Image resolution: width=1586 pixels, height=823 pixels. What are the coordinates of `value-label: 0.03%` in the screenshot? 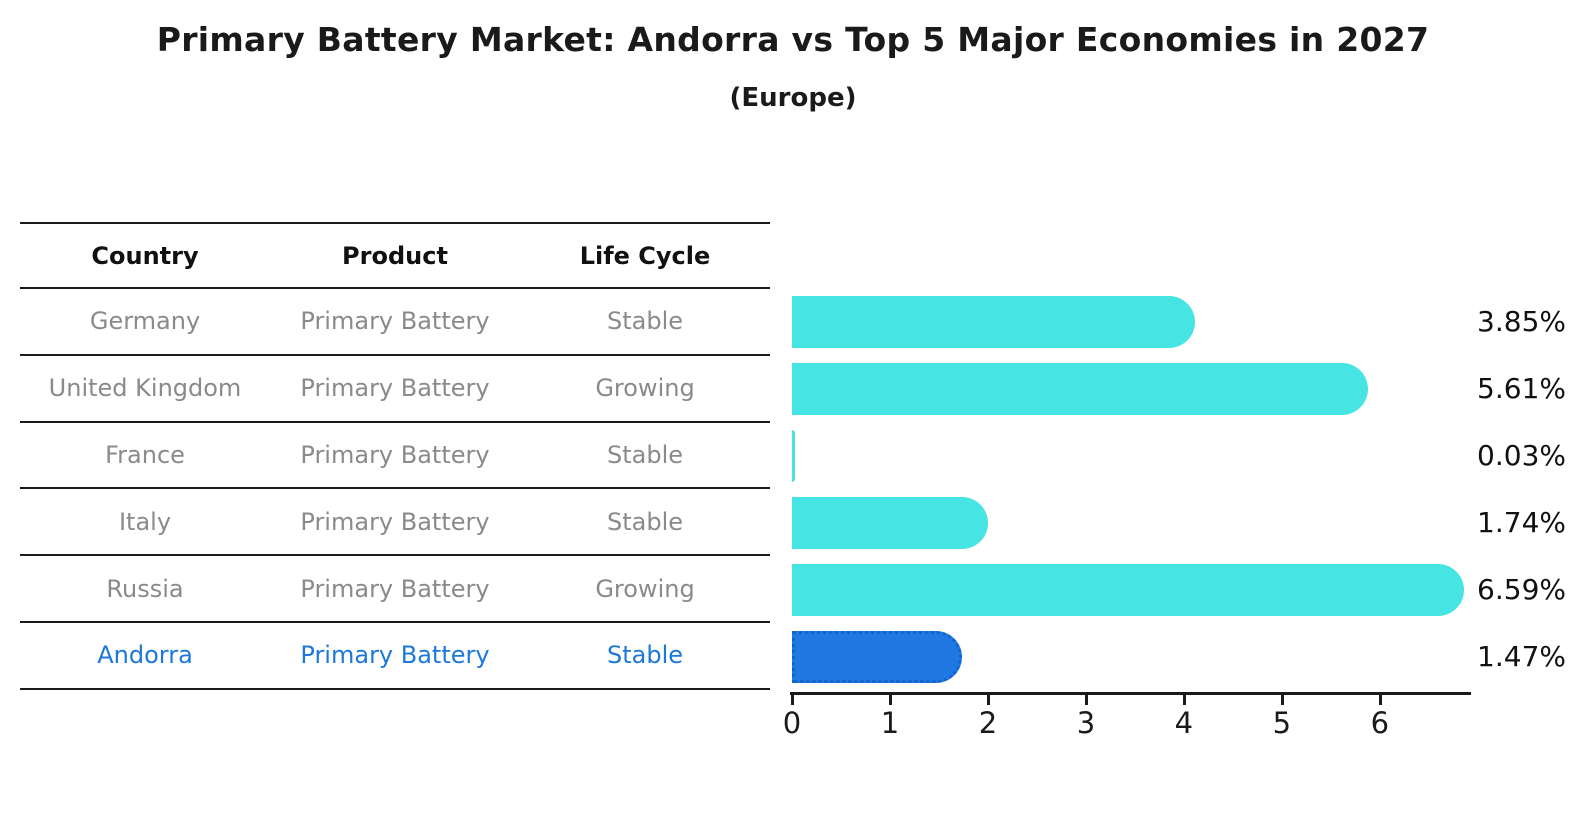 It's located at (1521, 456).